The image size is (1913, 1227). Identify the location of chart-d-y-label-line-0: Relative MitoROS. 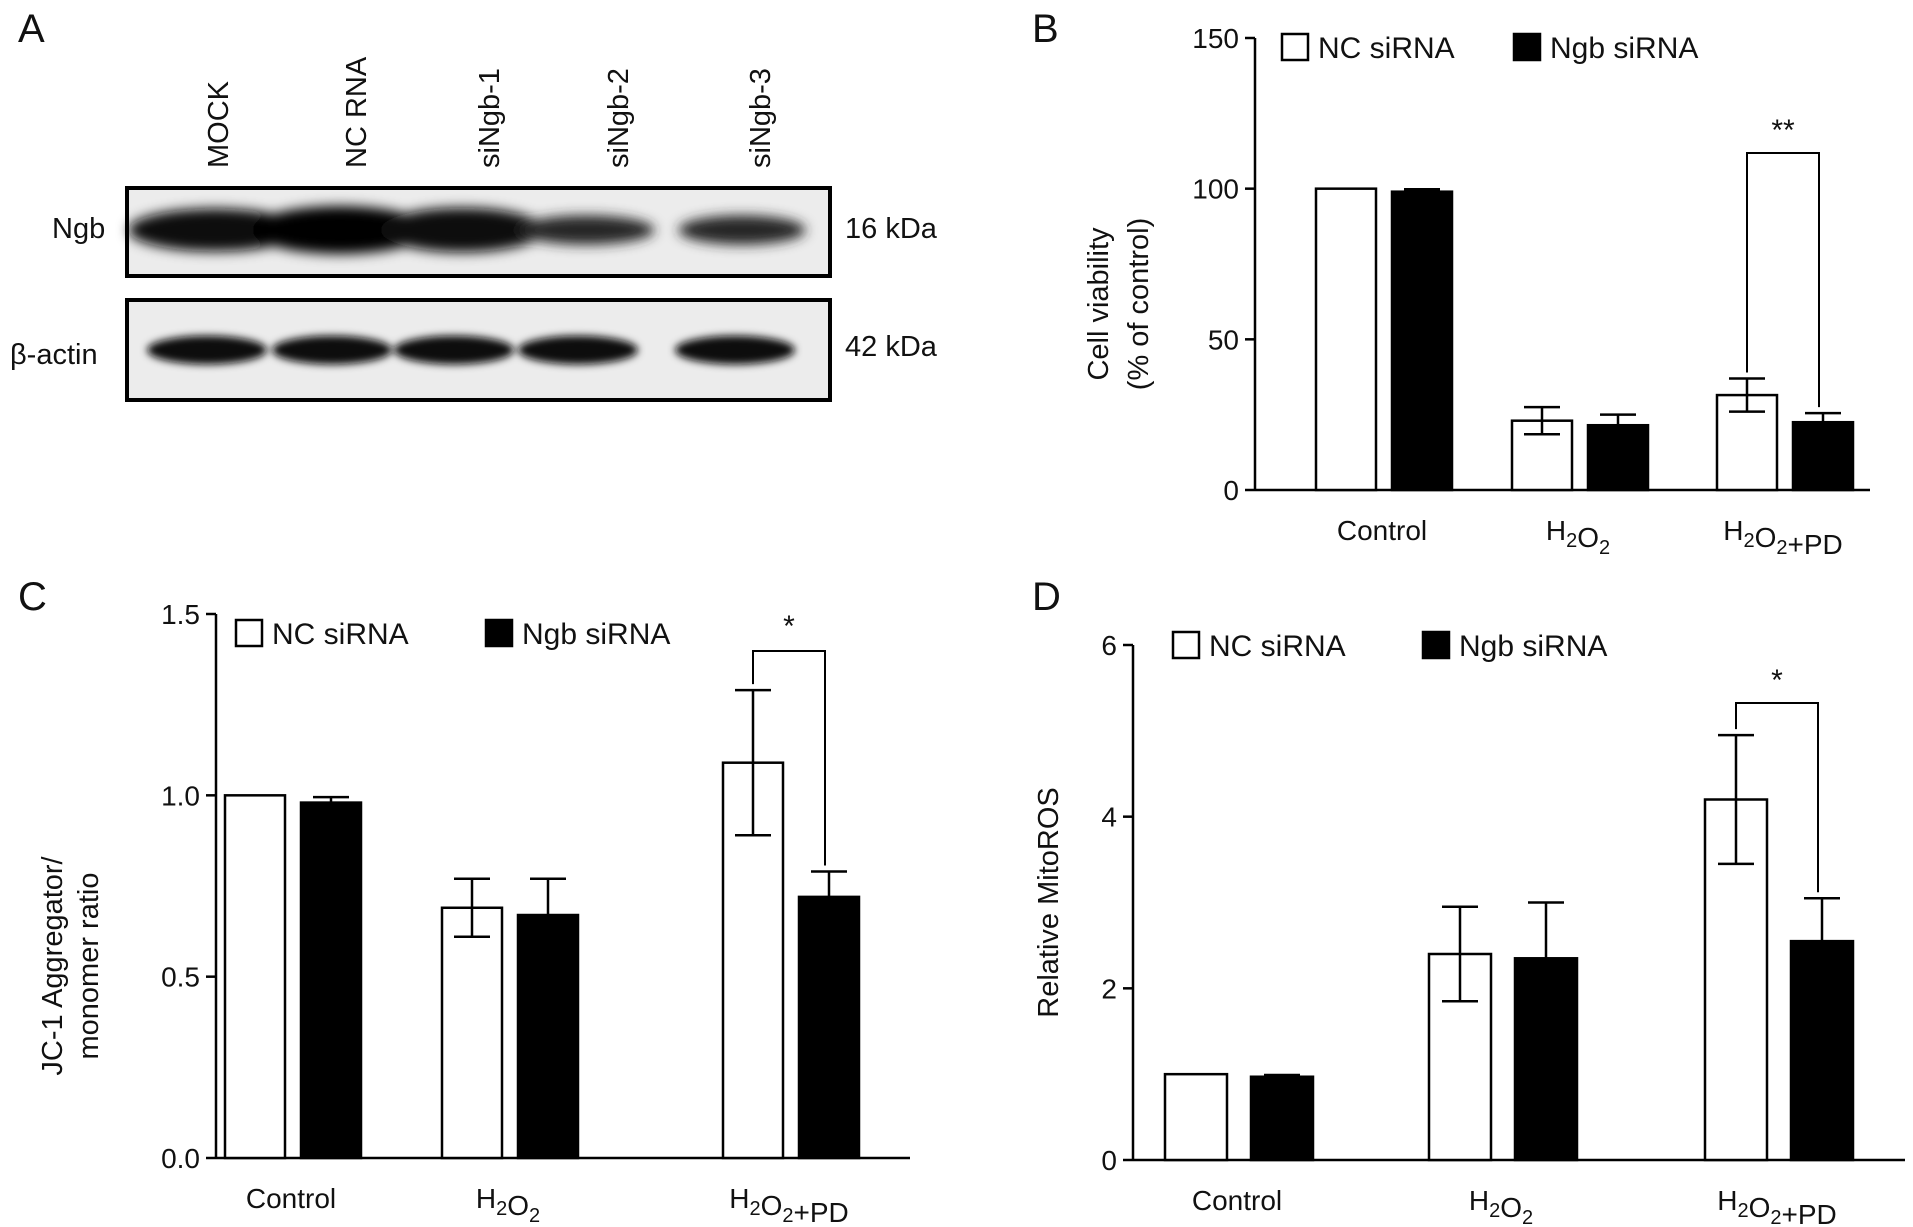
(1049, 902).